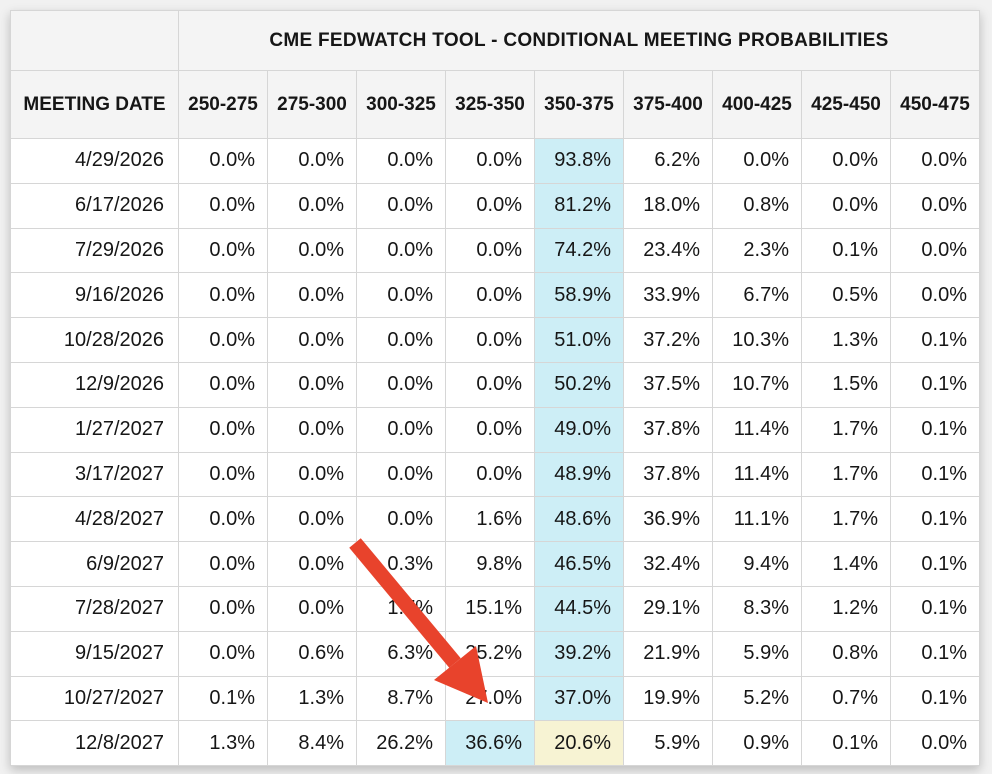 This screenshot has width=992, height=774. I want to click on column-header-275-300: 275-300, so click(312, 104).